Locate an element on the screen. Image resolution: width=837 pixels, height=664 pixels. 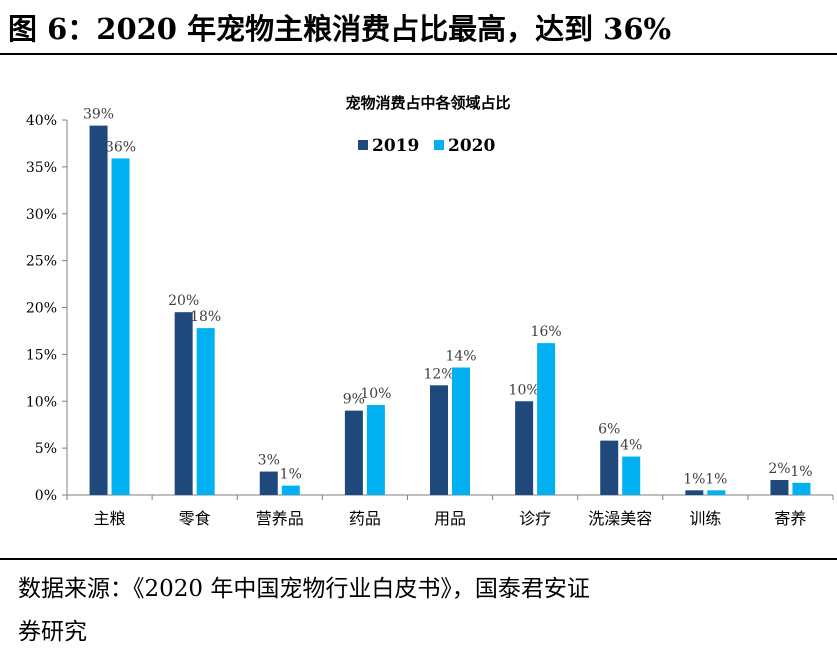
x-tick-label: 营养品 is located at coordinates (280, 518).